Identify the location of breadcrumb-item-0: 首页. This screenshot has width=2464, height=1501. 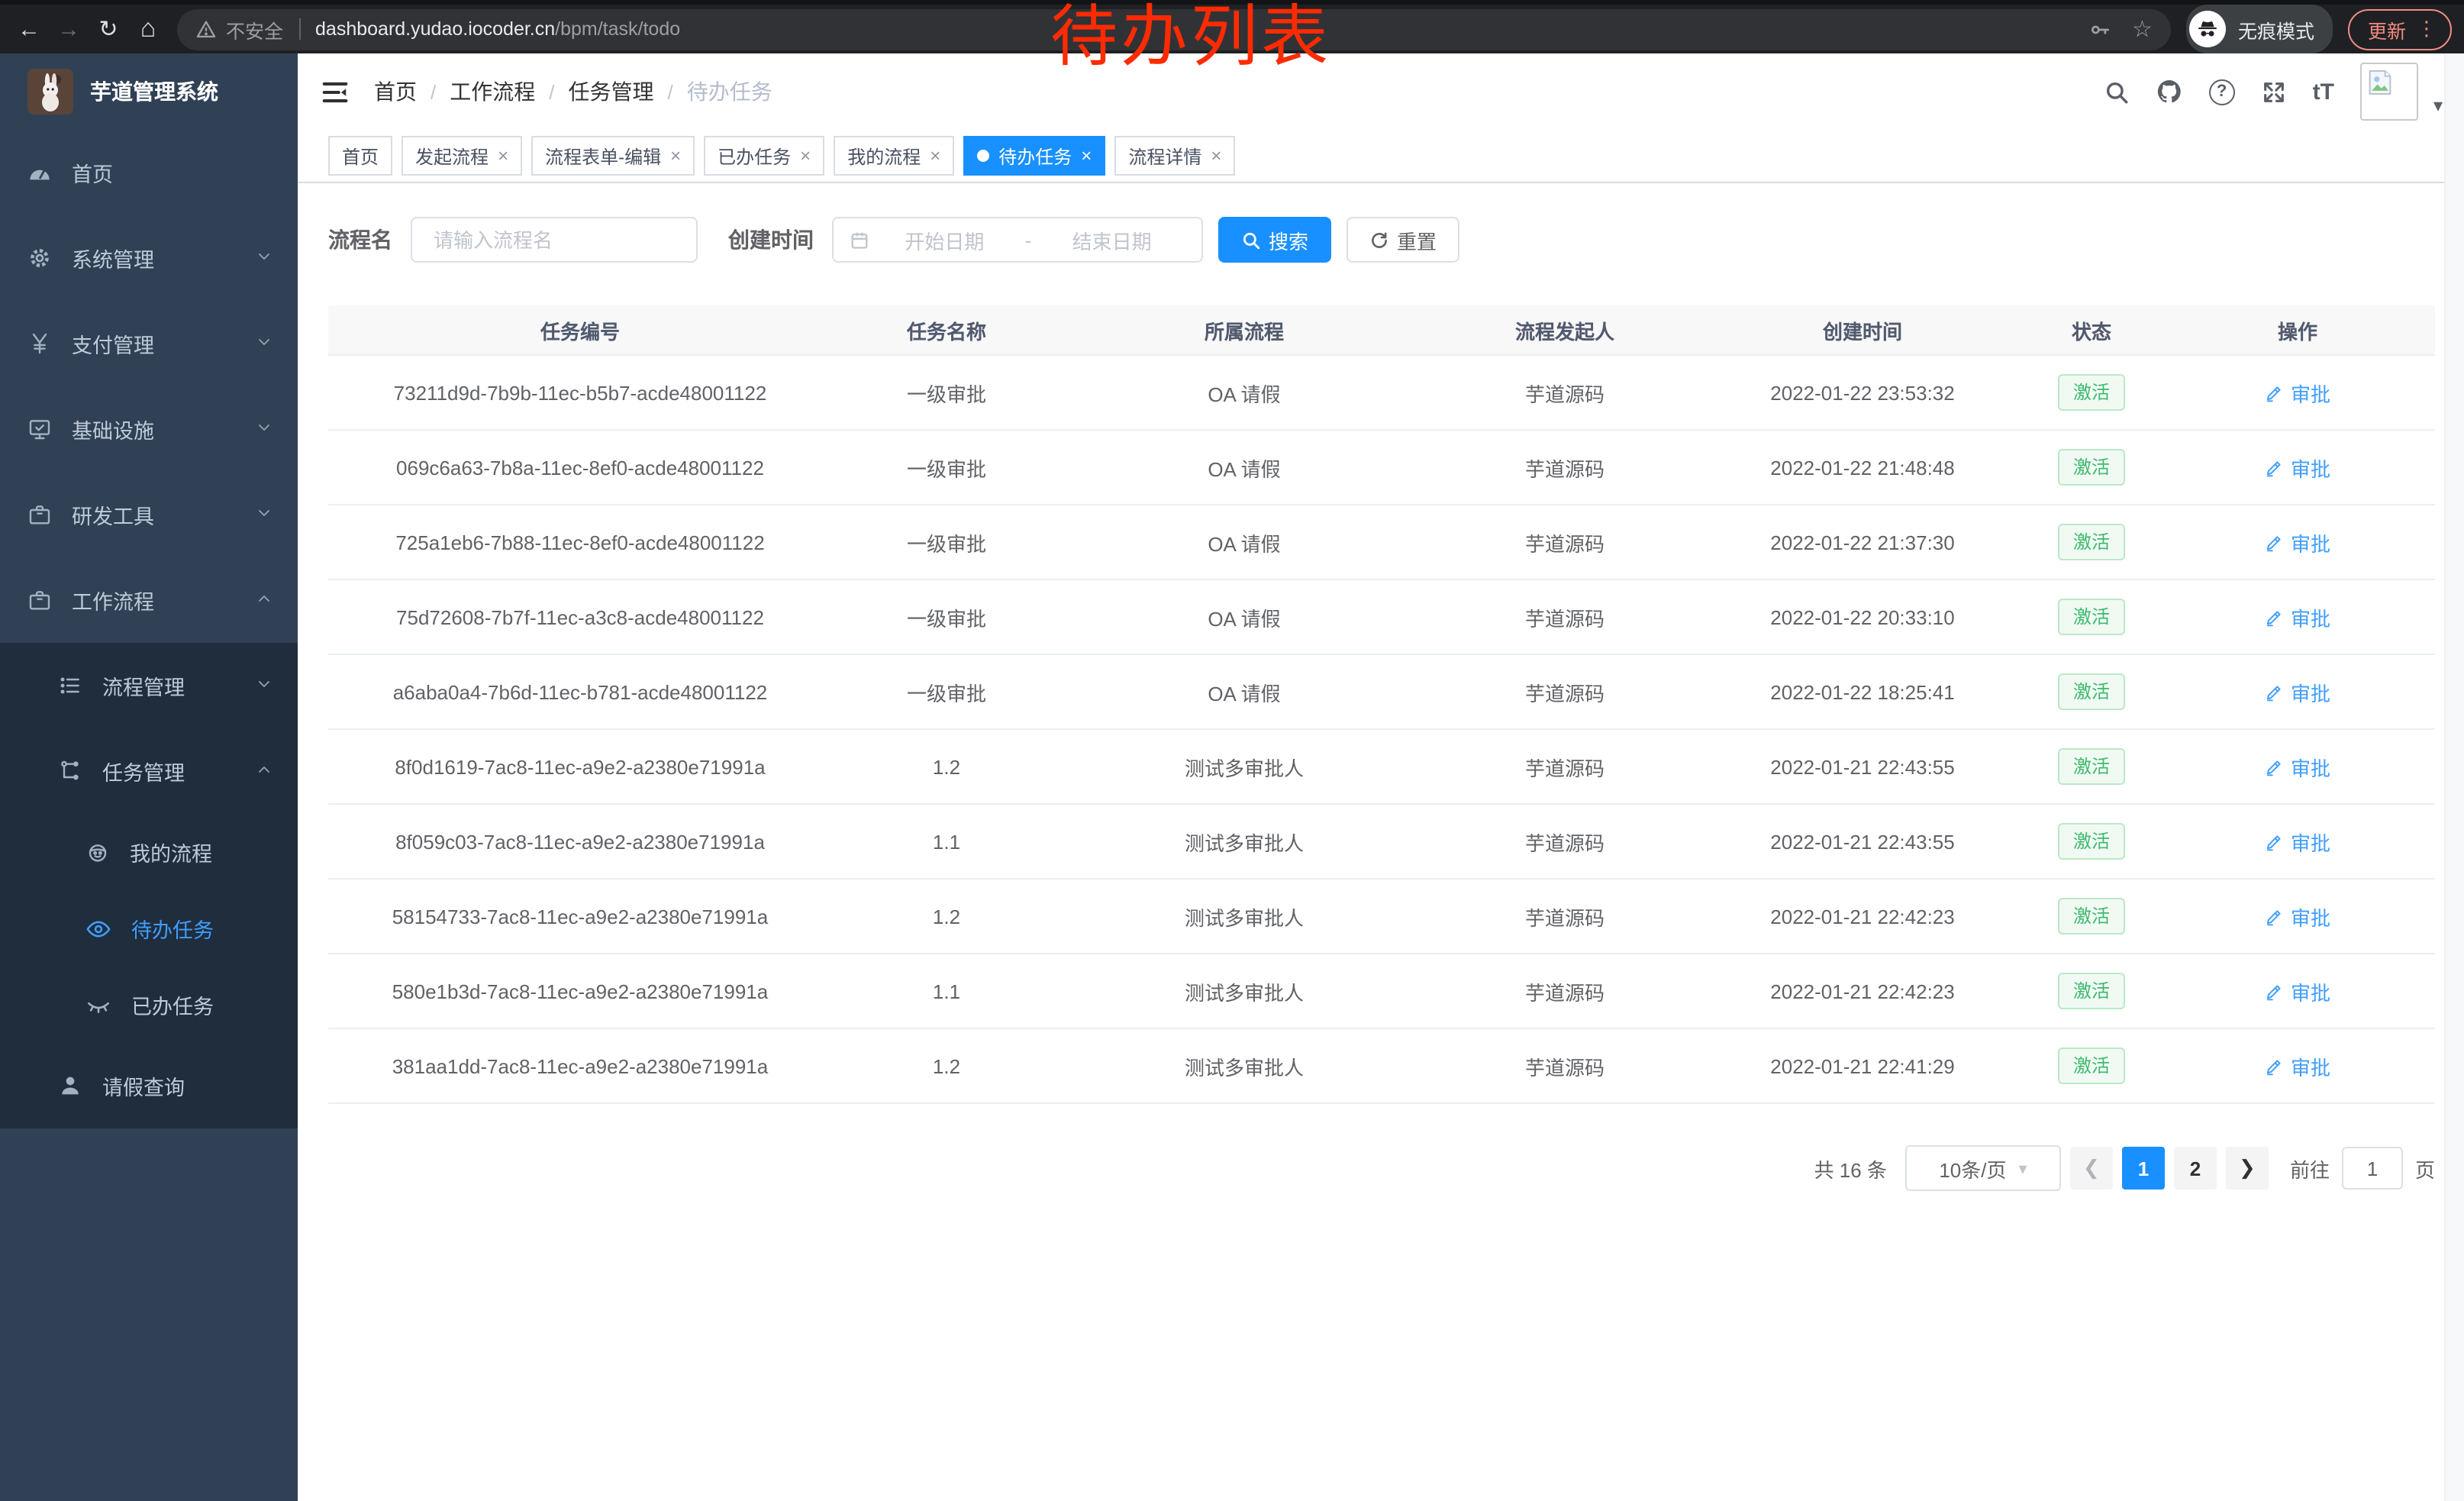
(396, 91).